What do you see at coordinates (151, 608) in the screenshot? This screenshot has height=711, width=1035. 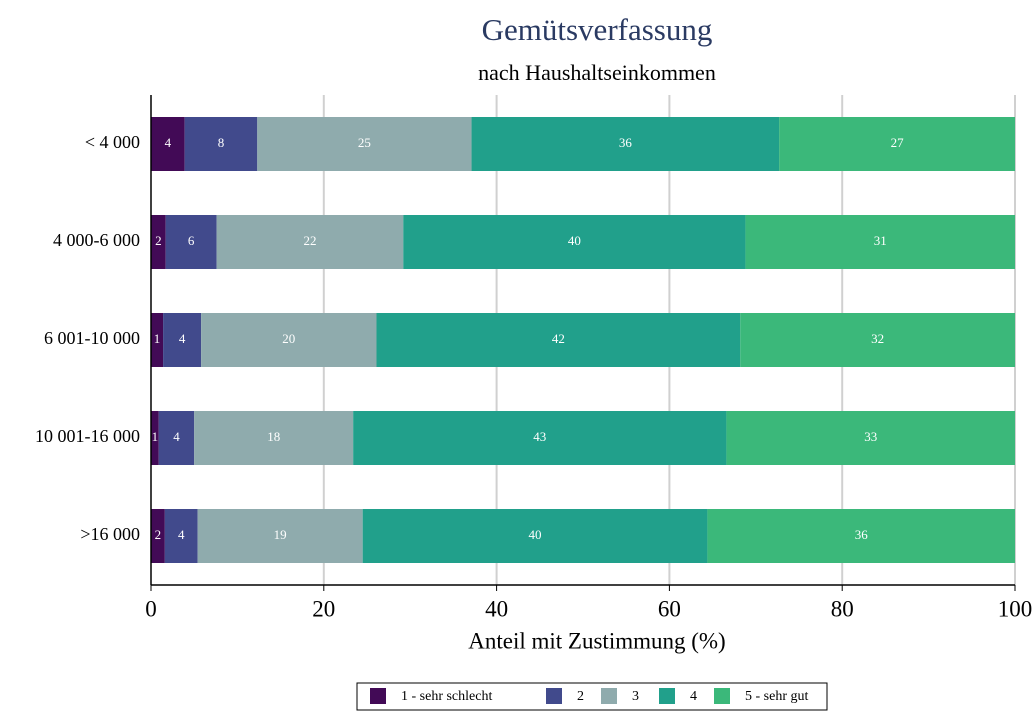 I see `x-tick-label: 0` at bounding box center [151, 608].